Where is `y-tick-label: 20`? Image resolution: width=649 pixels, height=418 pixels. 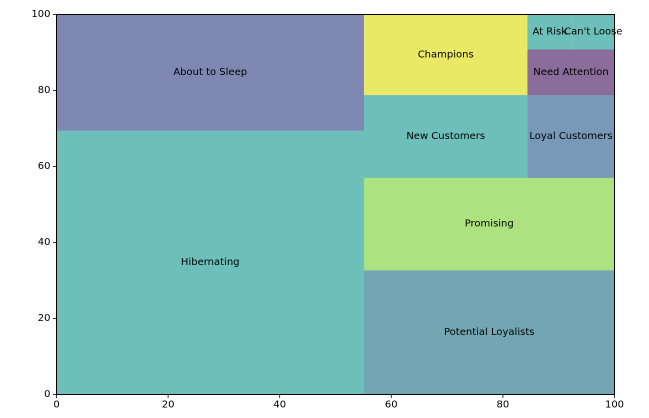
y-tick-label: 20 is located at coordinates (44, 318).